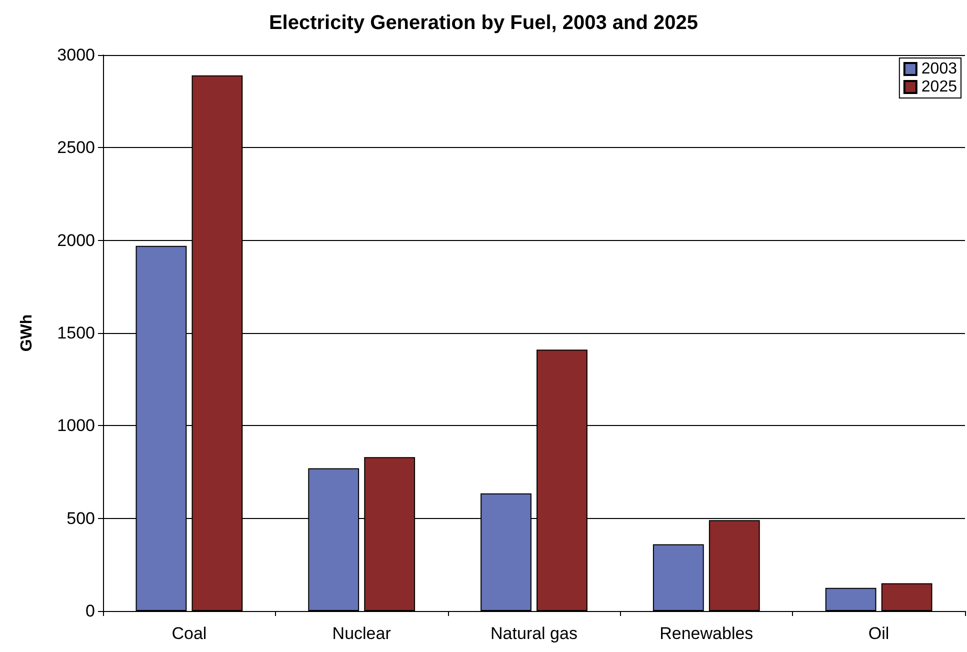 Image resolution: width=967 pixels, height=652 pixels. What do you see at coordinates (939, 69) in the screenshot?
I see `legend-label: 2003` at bounding box center [939, 69].